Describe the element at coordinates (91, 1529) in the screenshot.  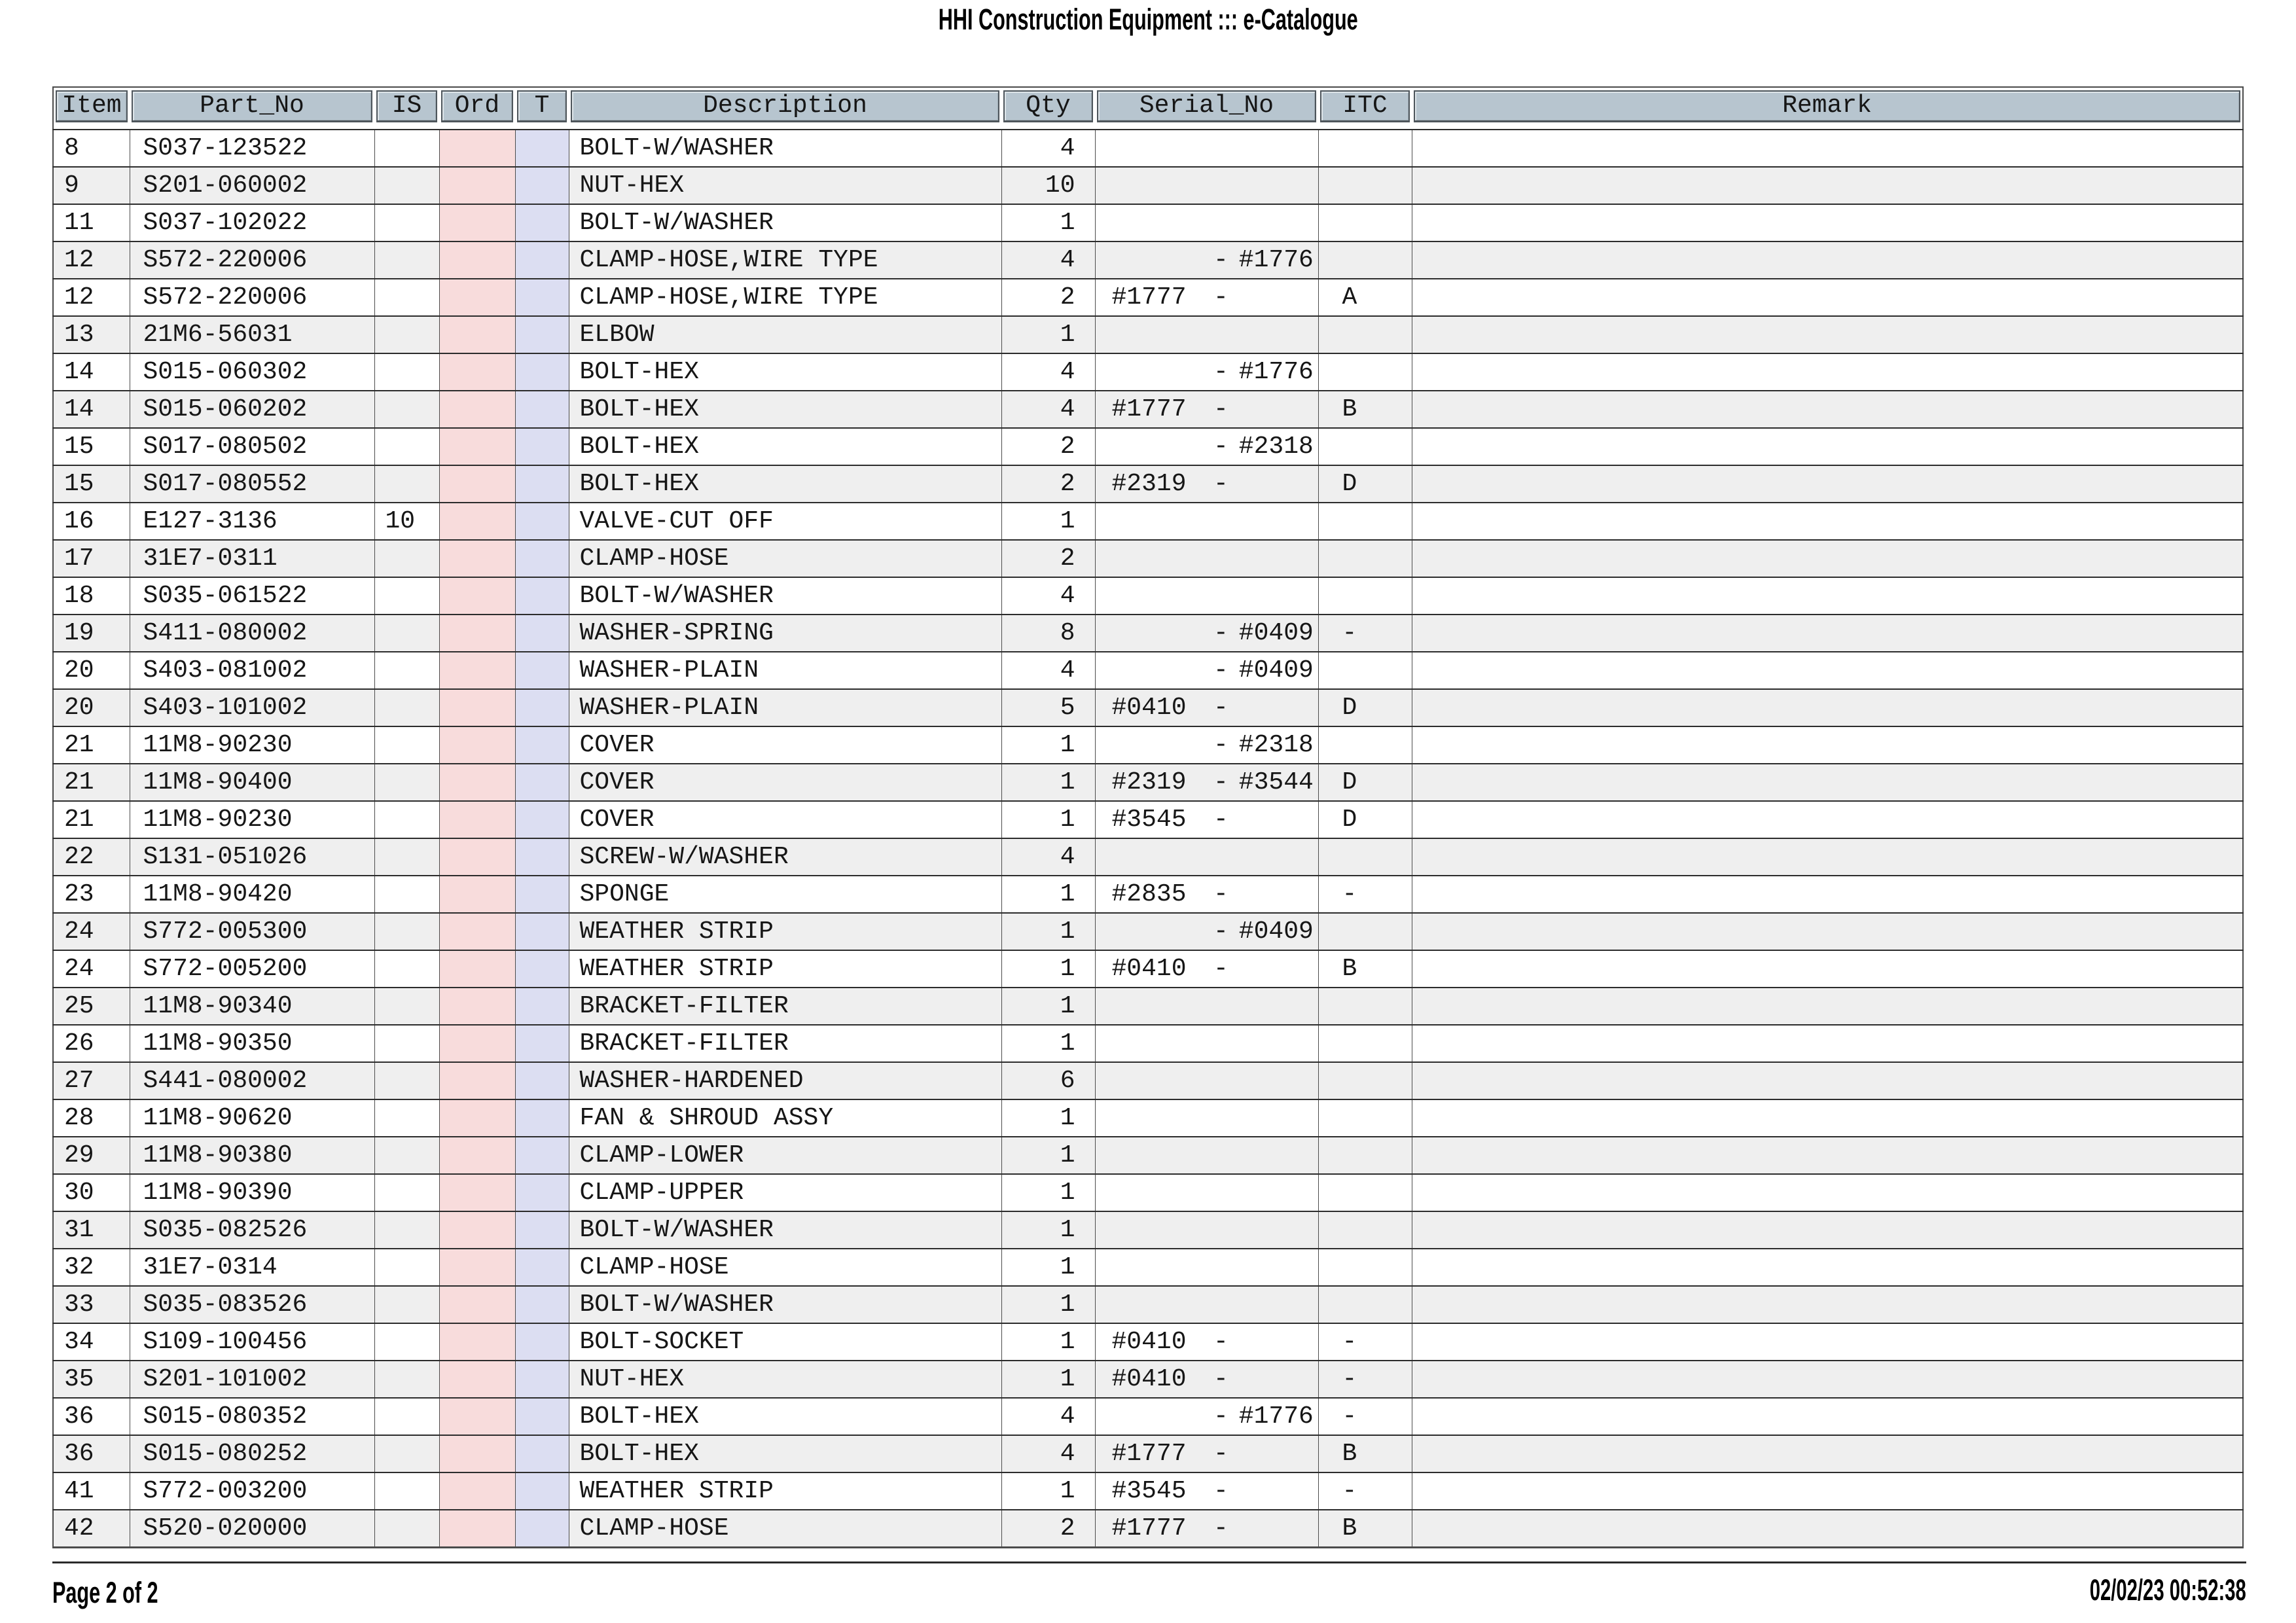
I see `item-cell: 42` at that location.